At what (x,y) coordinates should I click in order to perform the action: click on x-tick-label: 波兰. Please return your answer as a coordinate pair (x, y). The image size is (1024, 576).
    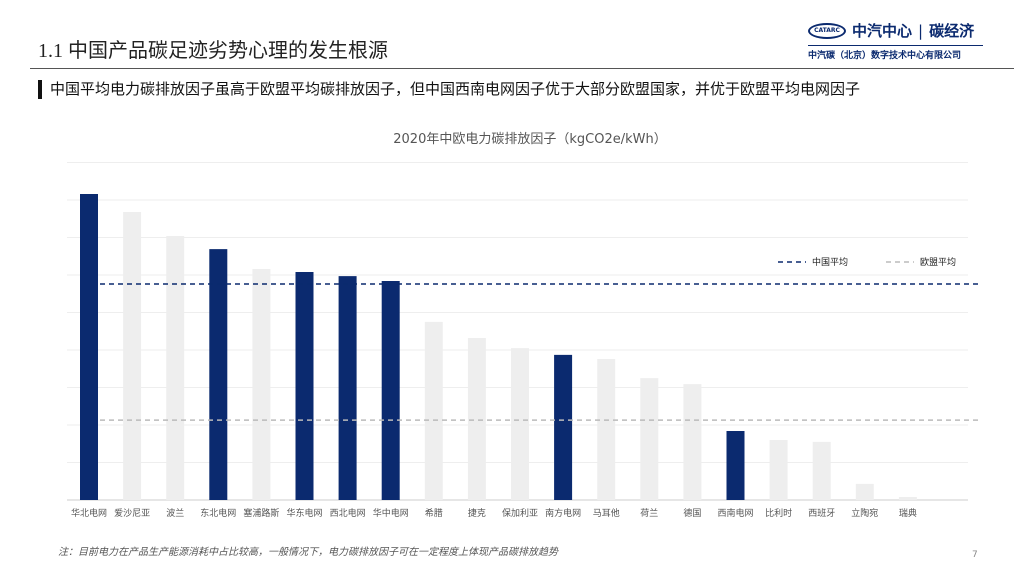
    Looking at the image, I should click on (175, 513).